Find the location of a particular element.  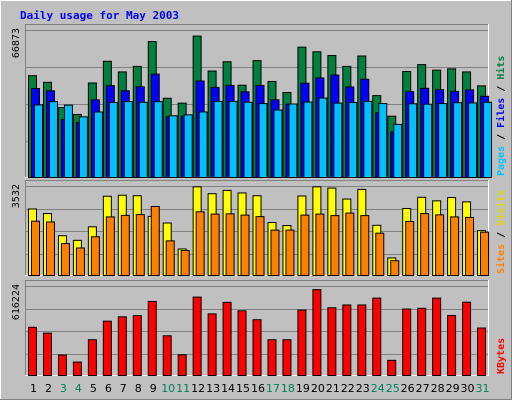

x-tick-label-day-7: 7 is located at coordinates (123, 388).